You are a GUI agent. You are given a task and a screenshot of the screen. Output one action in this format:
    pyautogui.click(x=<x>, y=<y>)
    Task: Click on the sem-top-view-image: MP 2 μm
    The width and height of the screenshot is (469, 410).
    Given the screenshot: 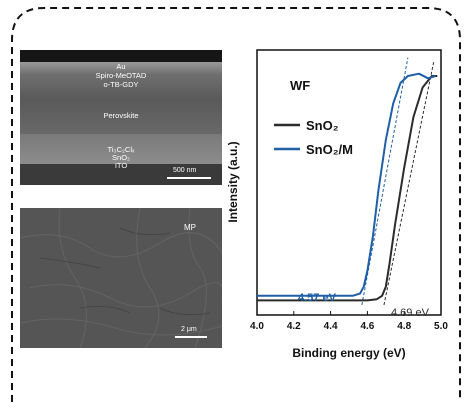 What is the action you would take?
    pyautogui.click(x=121, y=278)
    